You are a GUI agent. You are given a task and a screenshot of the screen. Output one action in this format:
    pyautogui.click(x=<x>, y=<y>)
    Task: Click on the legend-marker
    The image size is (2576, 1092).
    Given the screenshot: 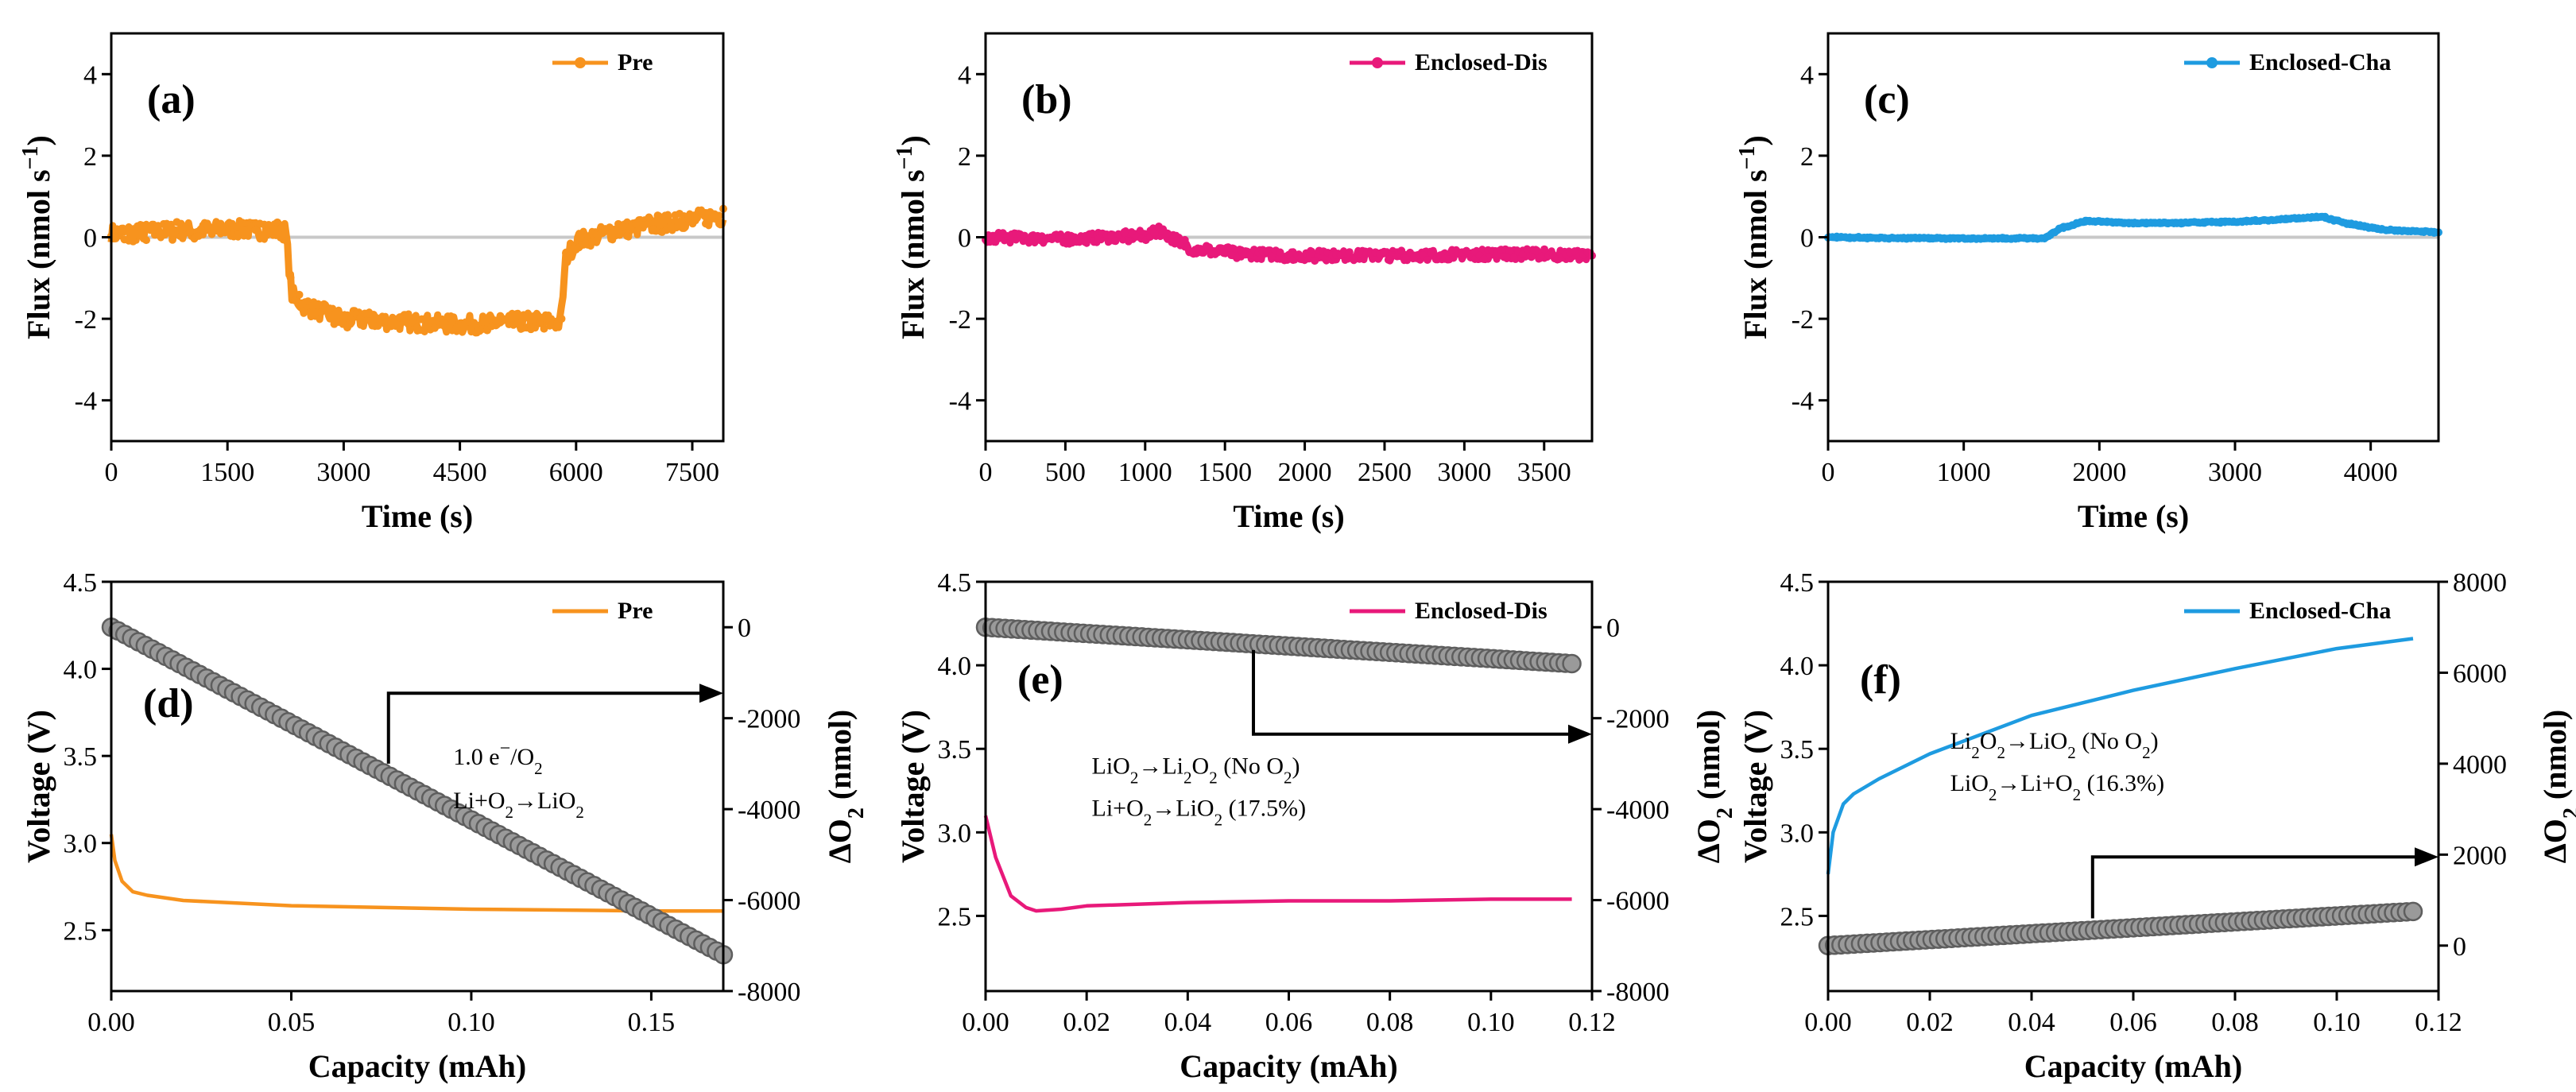 What is the action you would take?
    pyautogui.click(x=580, y=62)
    